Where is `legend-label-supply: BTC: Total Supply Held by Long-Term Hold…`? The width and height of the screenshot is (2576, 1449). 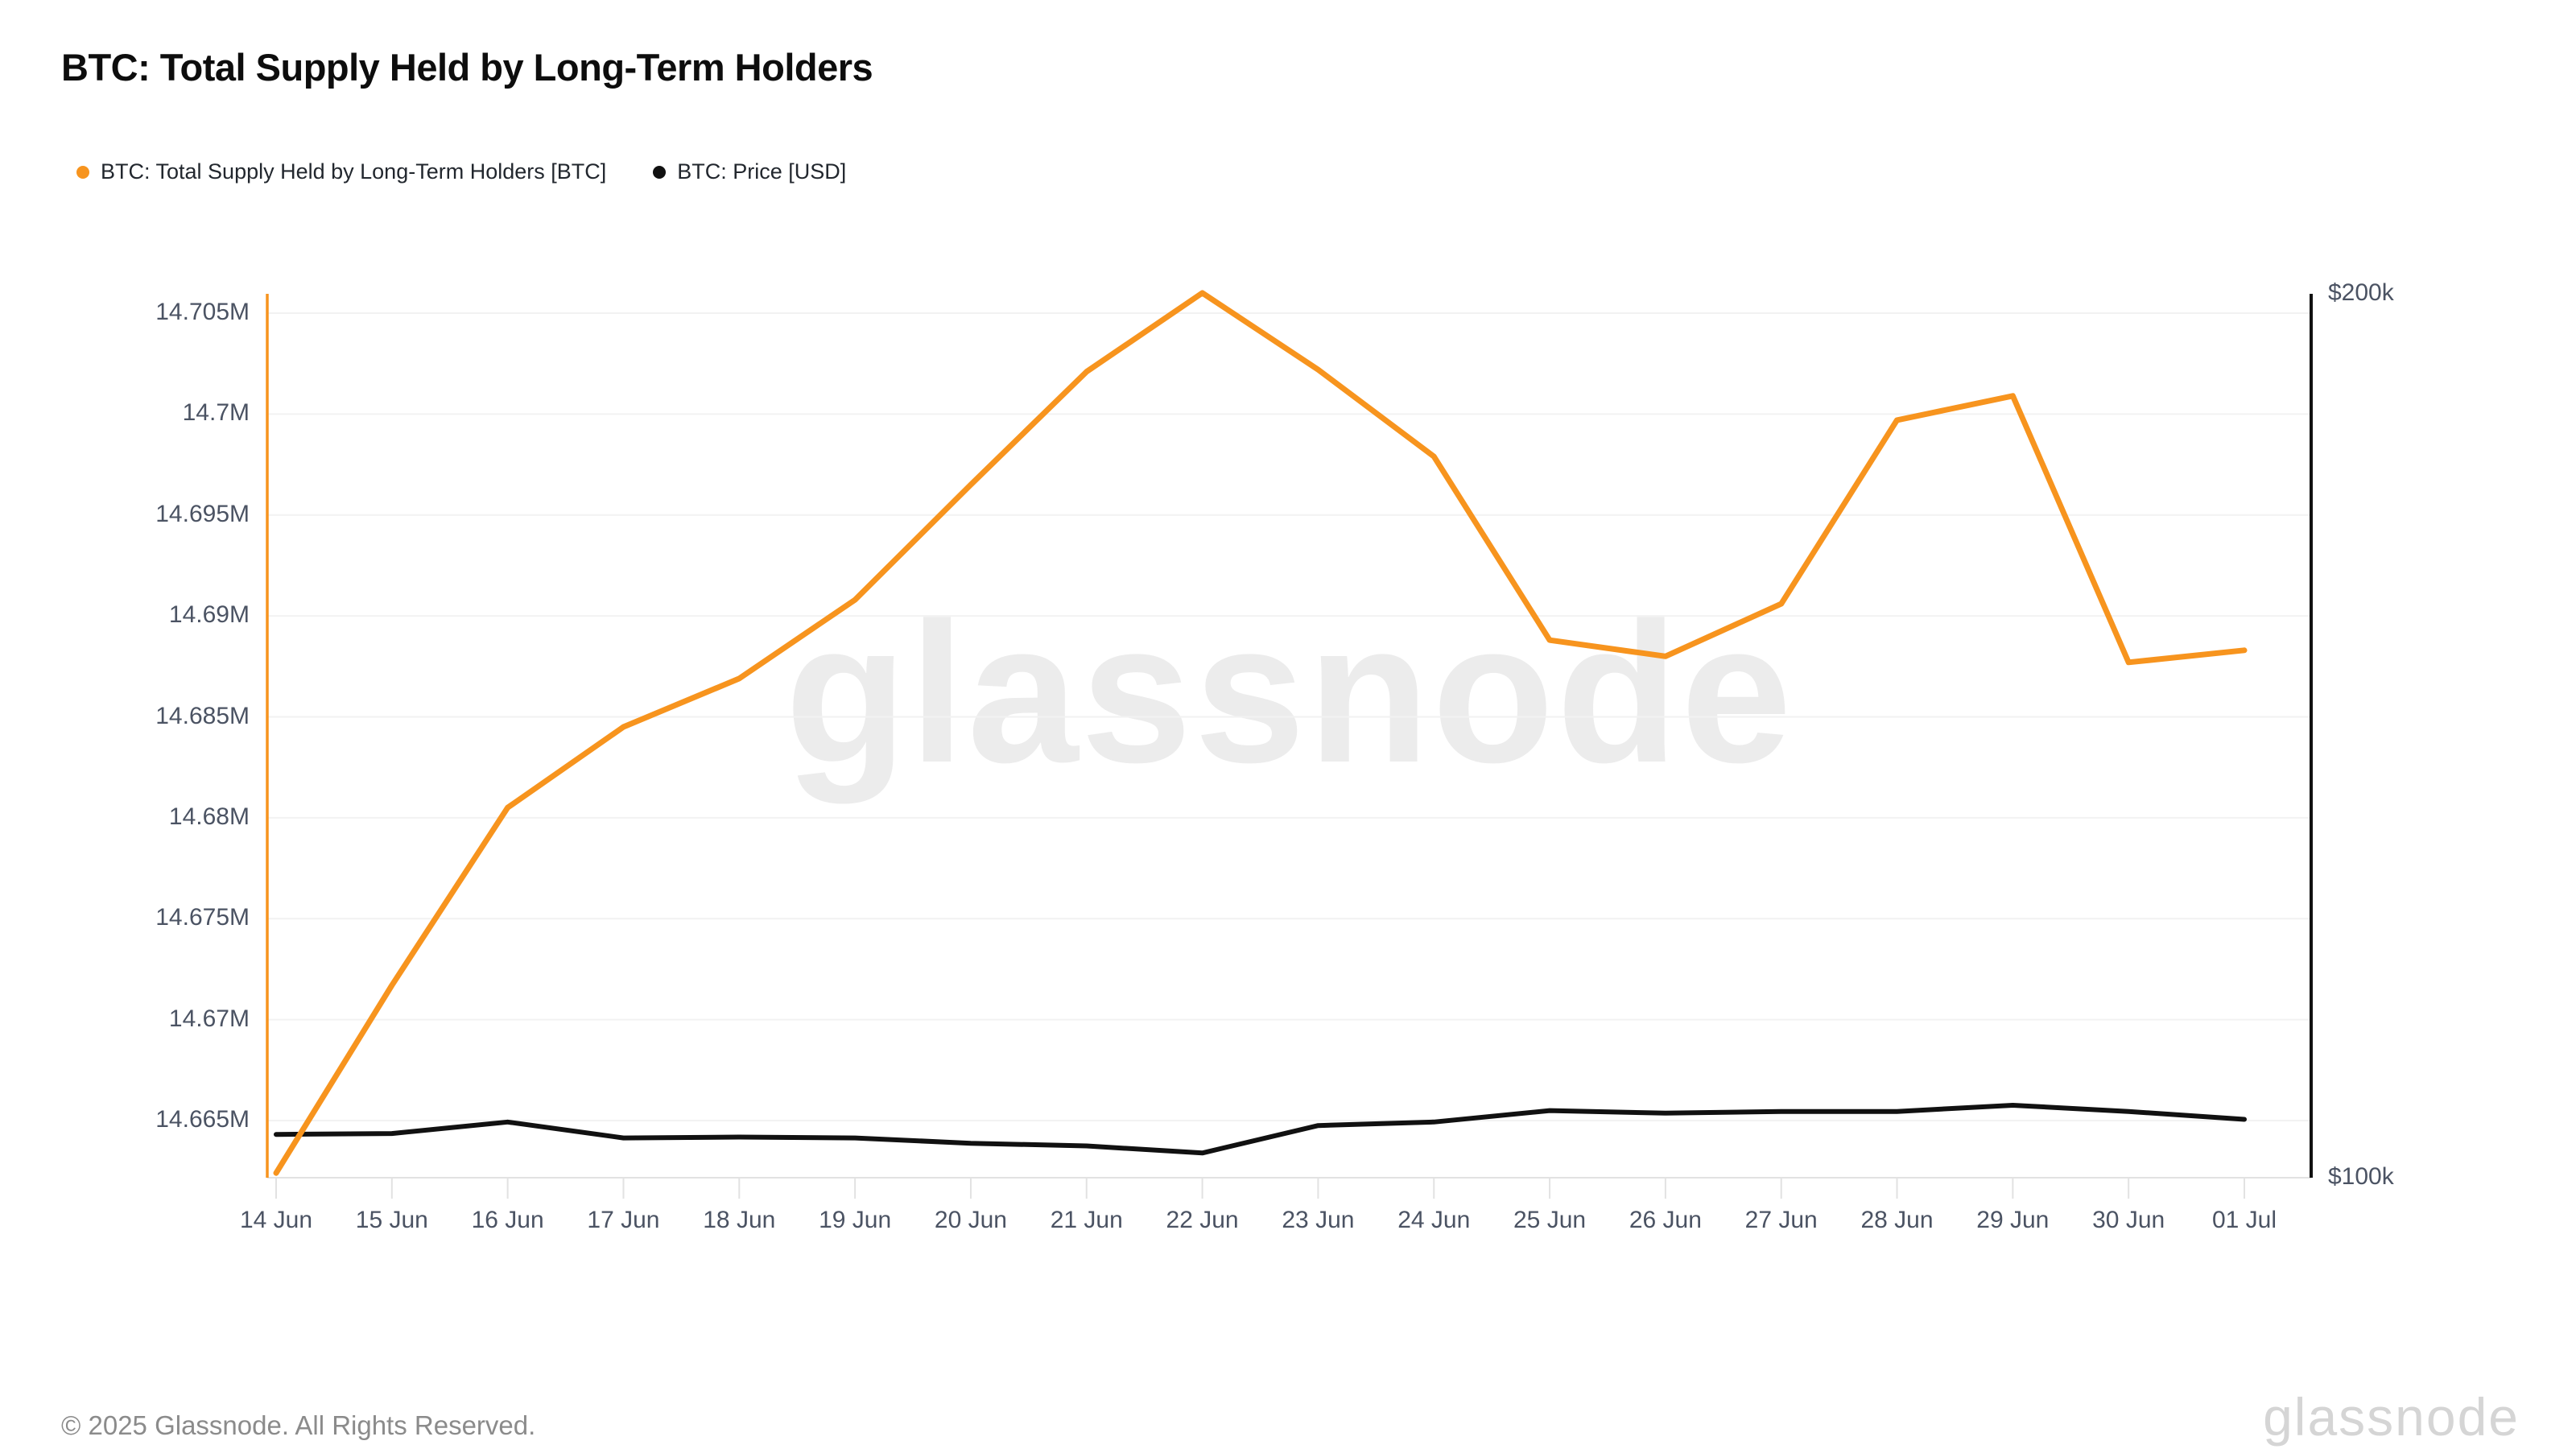
legend-label-supply: BTC: Total Supply Held by Long-Term Hold… is located at coordinates (354, 171).